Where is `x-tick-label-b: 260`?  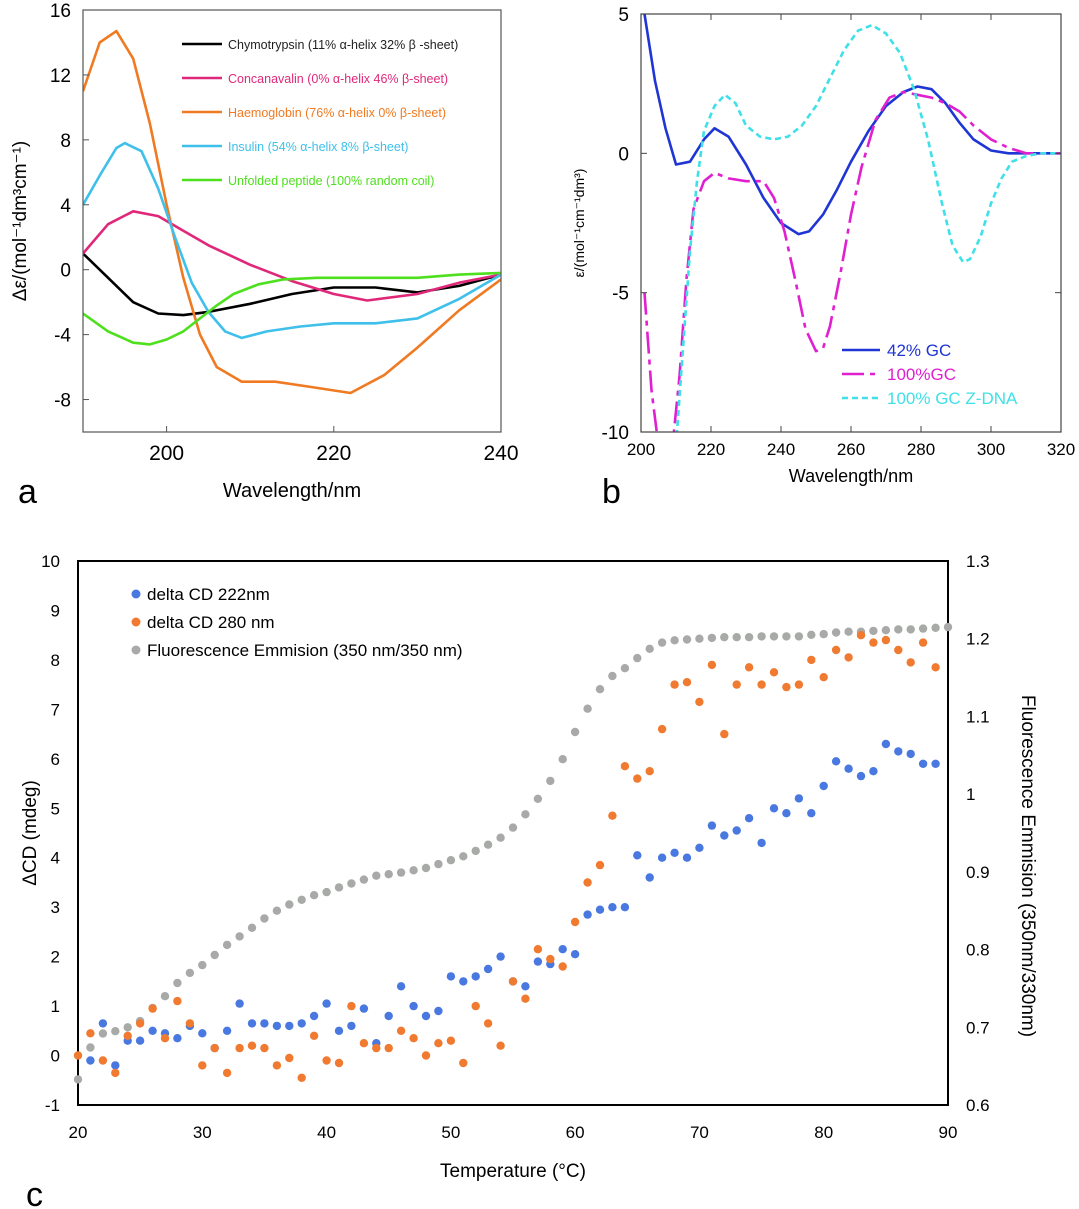
x-tick-label-b: 260 is located at coordinates (851, 449).